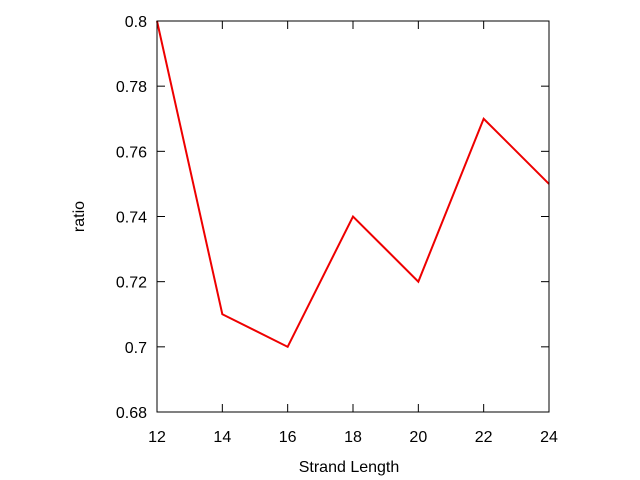 The image size is (640, 480). Describe the element at coordinates (222, 437) in the screenshot. I see `x-tick-label: 14` at that location.